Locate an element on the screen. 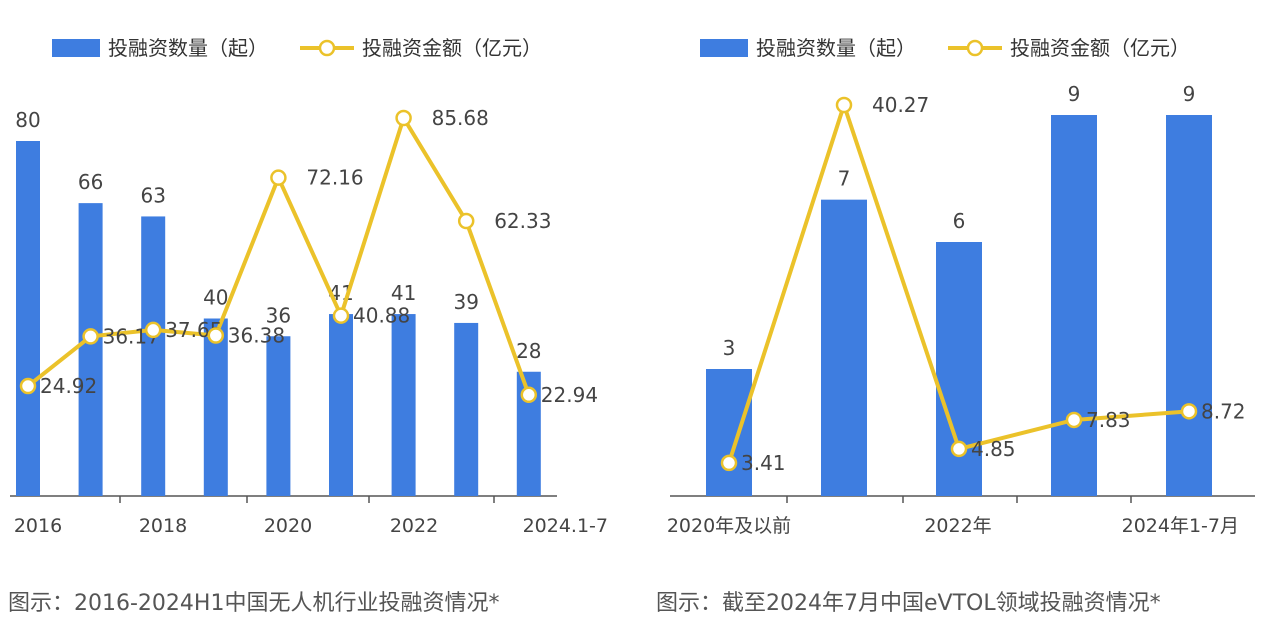  bar-value-label: 6 is located at coordinates (959, 221).